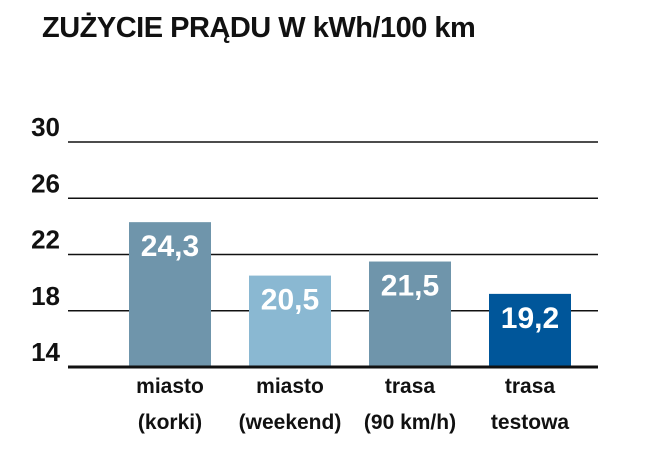  I want to click on x-category-label: (90 km/h), so click(410, 422).